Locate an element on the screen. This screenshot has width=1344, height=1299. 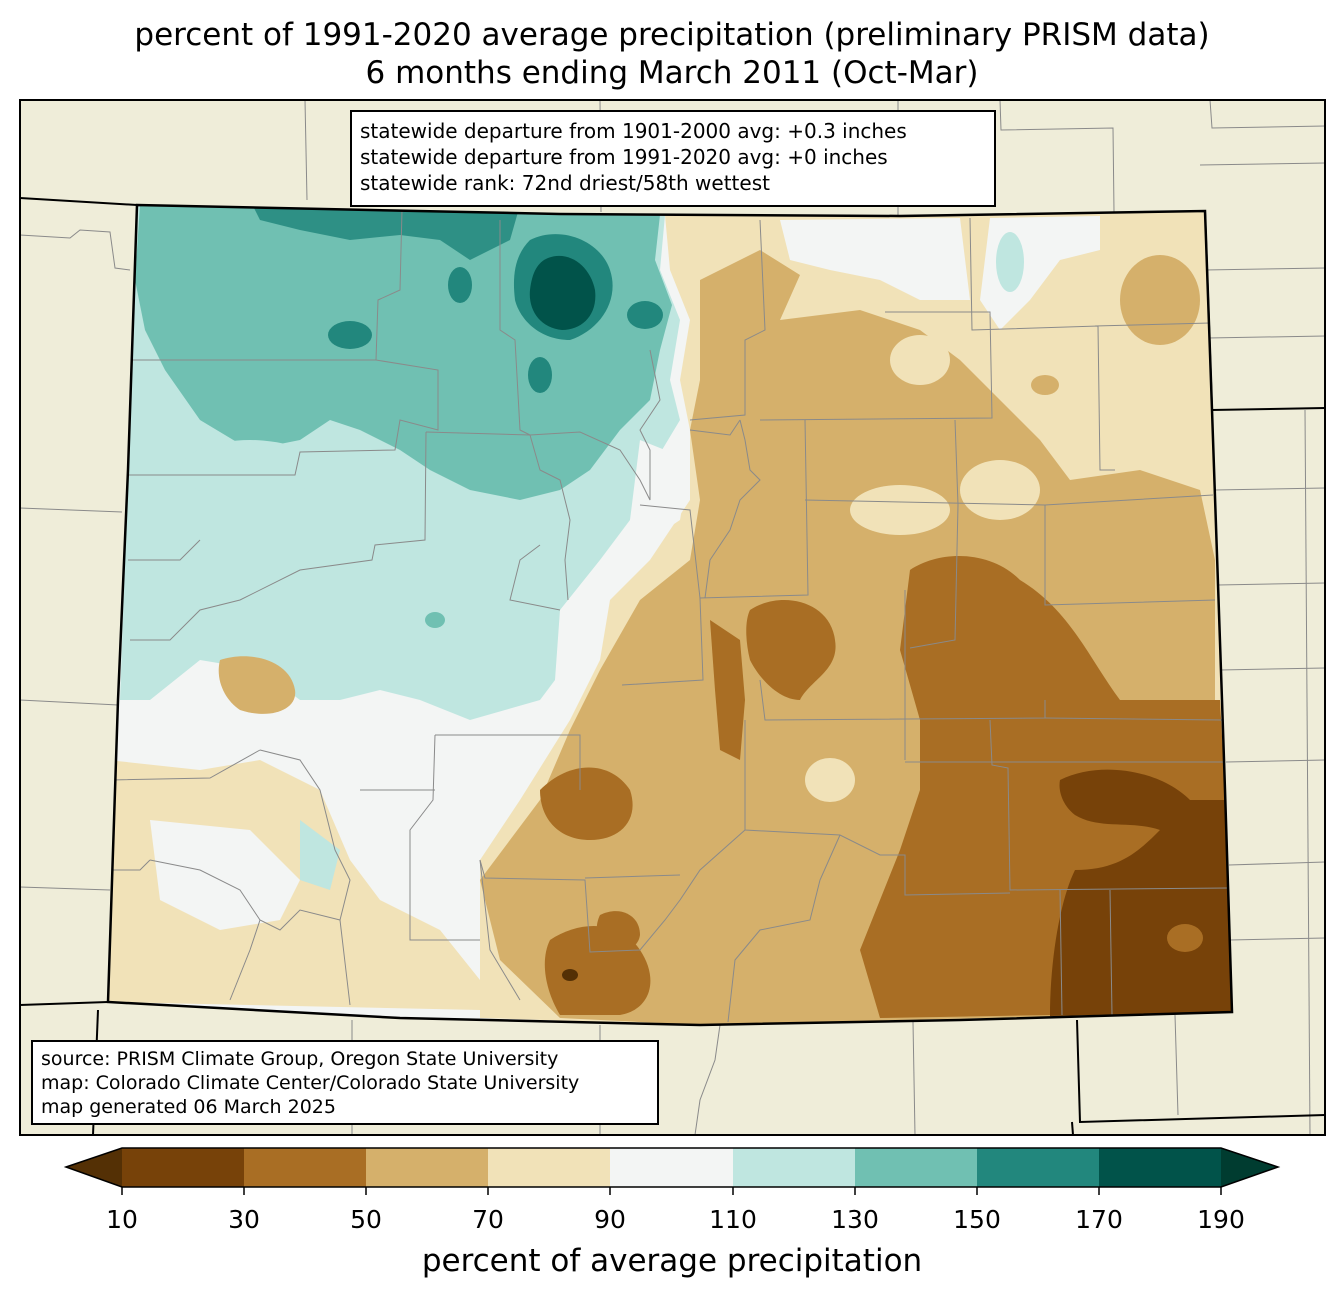
colorbar-tick-label: 90 is located at coordinates (610, 1219).